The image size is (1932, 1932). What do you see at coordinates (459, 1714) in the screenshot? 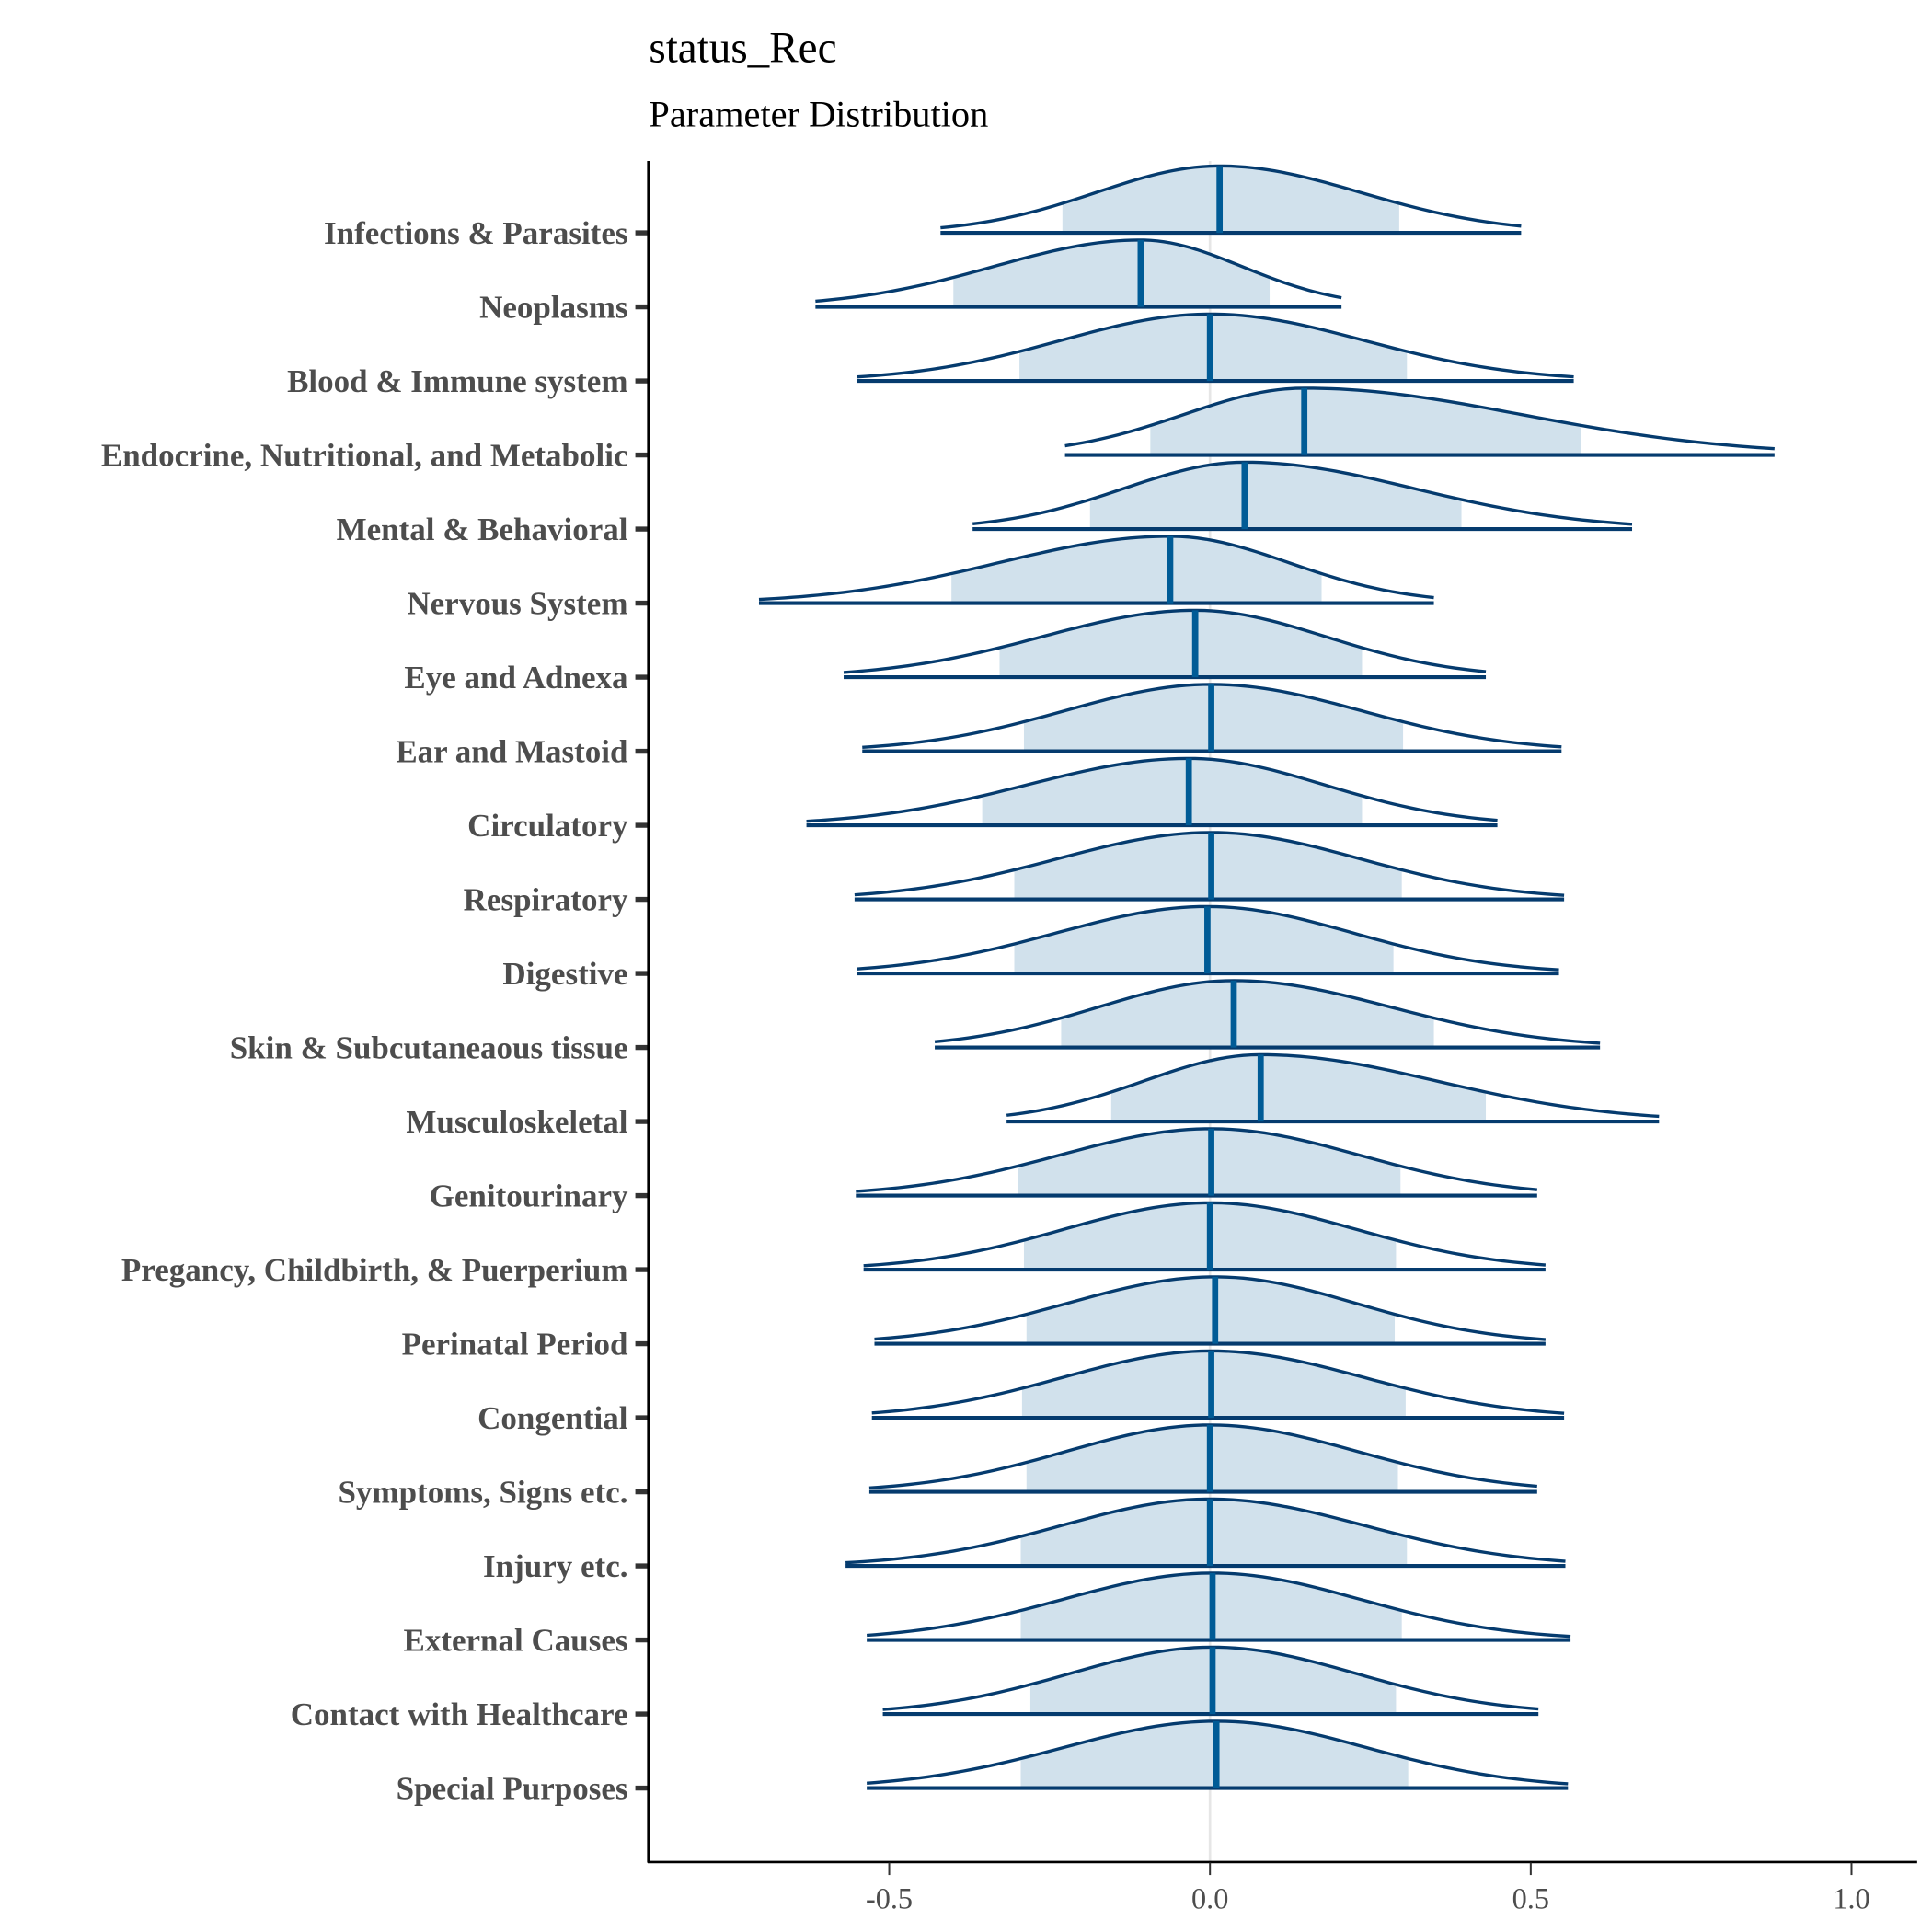
I see `y-tick-label: Contact with Healthcare` at bounding box center [459, 1714].